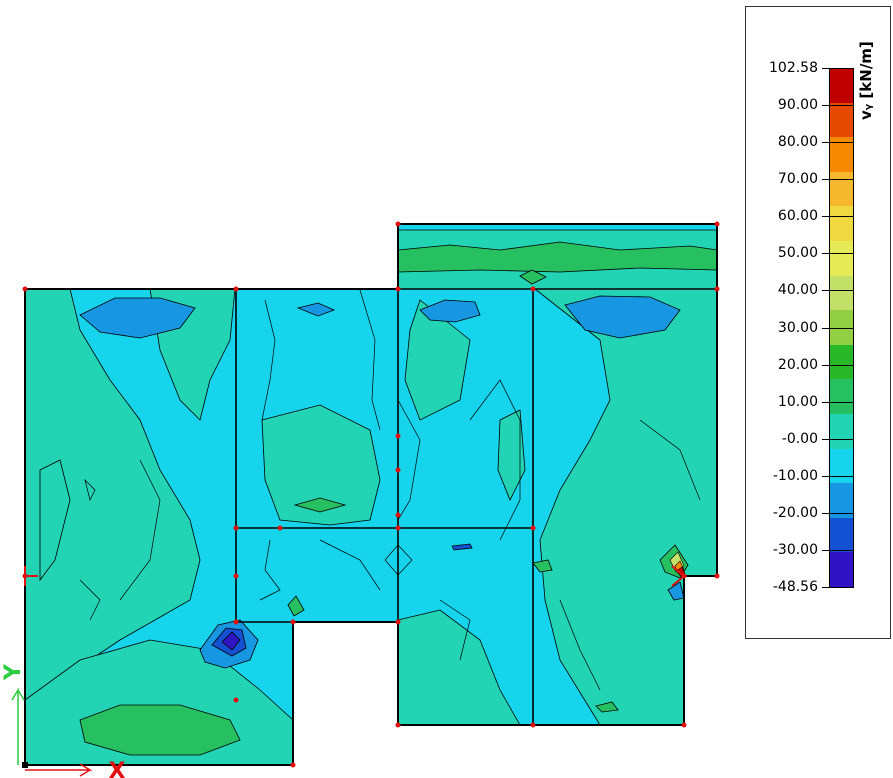  Describe the element at coordinates (13, 672) in the screenshot. I see `y-axis-label: Y` at that location.